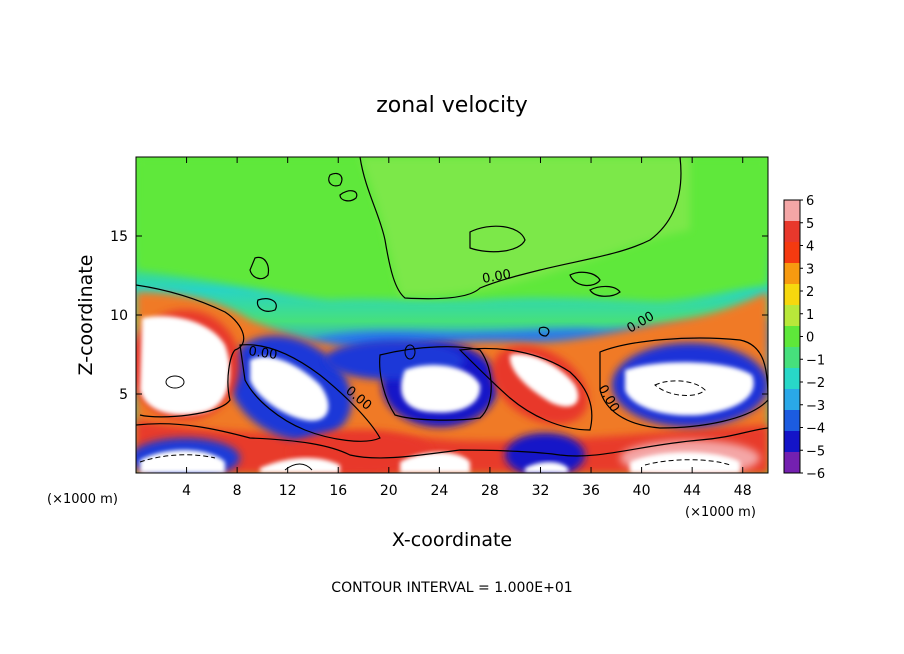 Image resolution: width=904 pixels, height=654 pixels. I want to click on x-tick-label: 32, so click(541, 491).